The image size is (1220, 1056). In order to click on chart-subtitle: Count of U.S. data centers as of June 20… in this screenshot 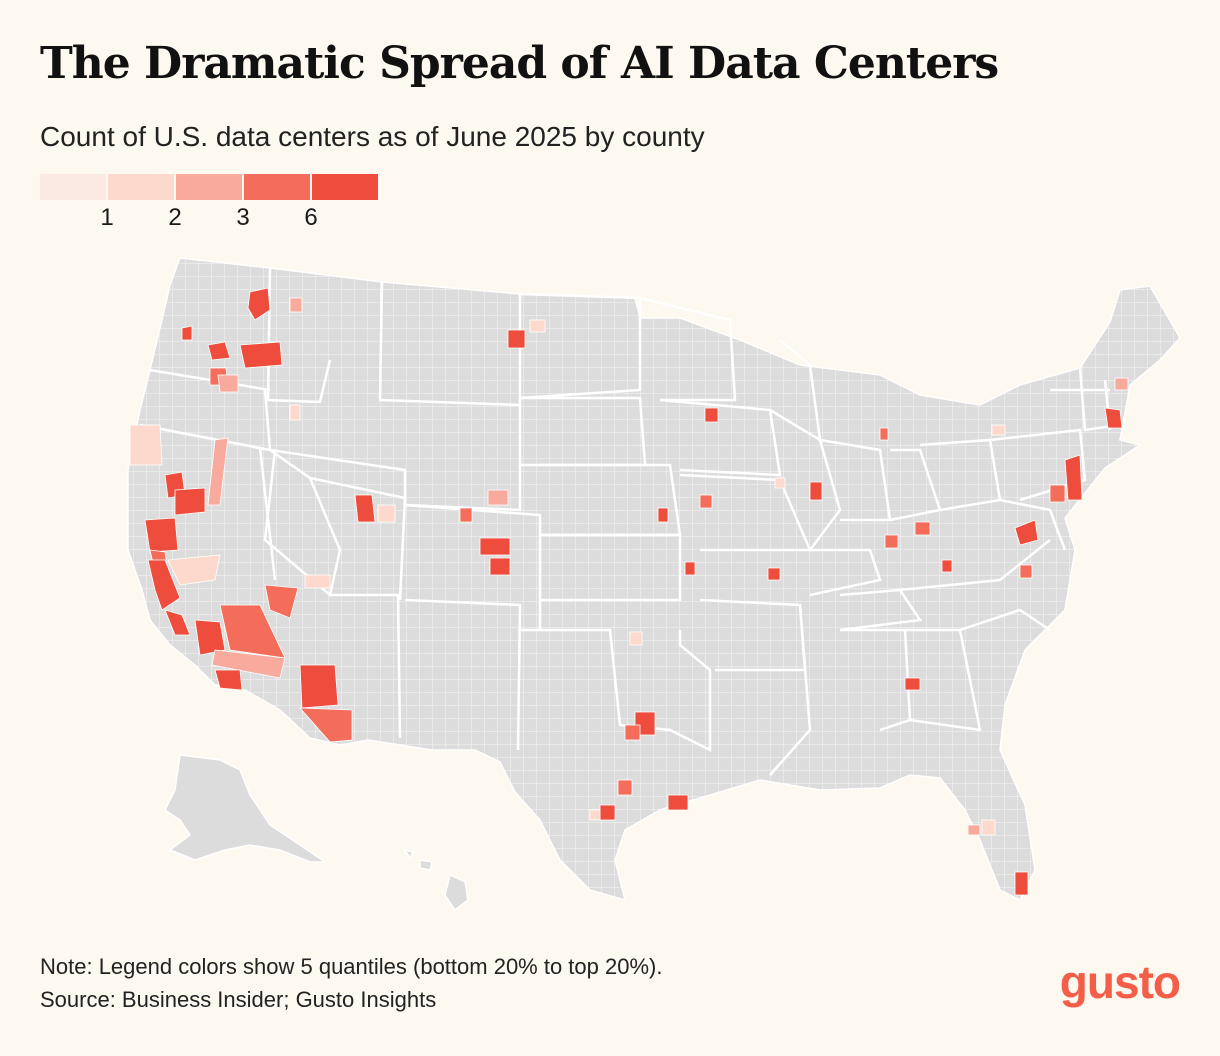, I will do `click(372, 136)`.